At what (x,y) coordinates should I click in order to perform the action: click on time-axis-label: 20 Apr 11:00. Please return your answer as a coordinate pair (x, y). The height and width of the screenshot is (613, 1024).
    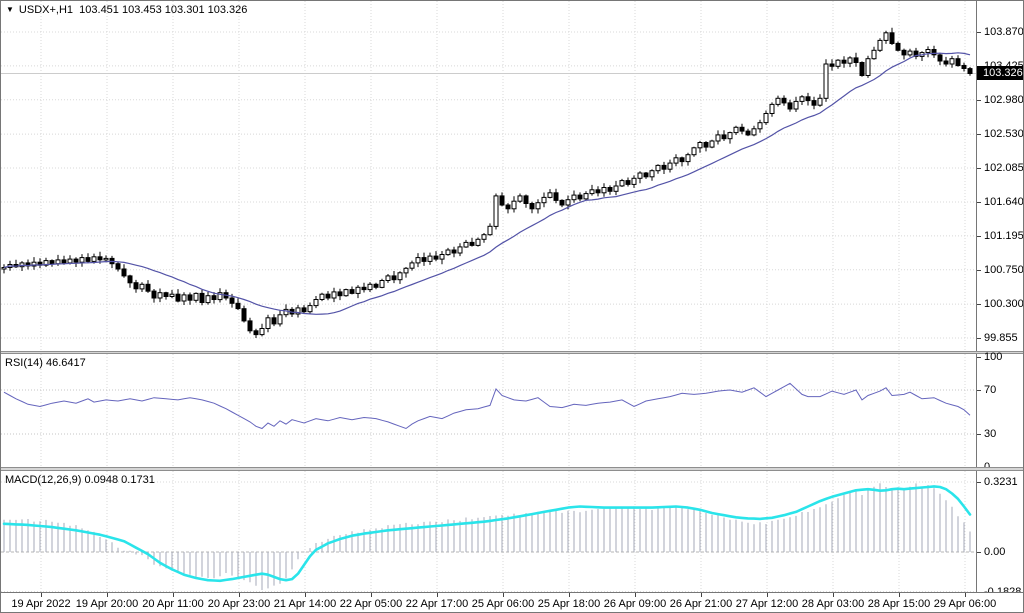
    Looking at the image, I should click on (173, 604).